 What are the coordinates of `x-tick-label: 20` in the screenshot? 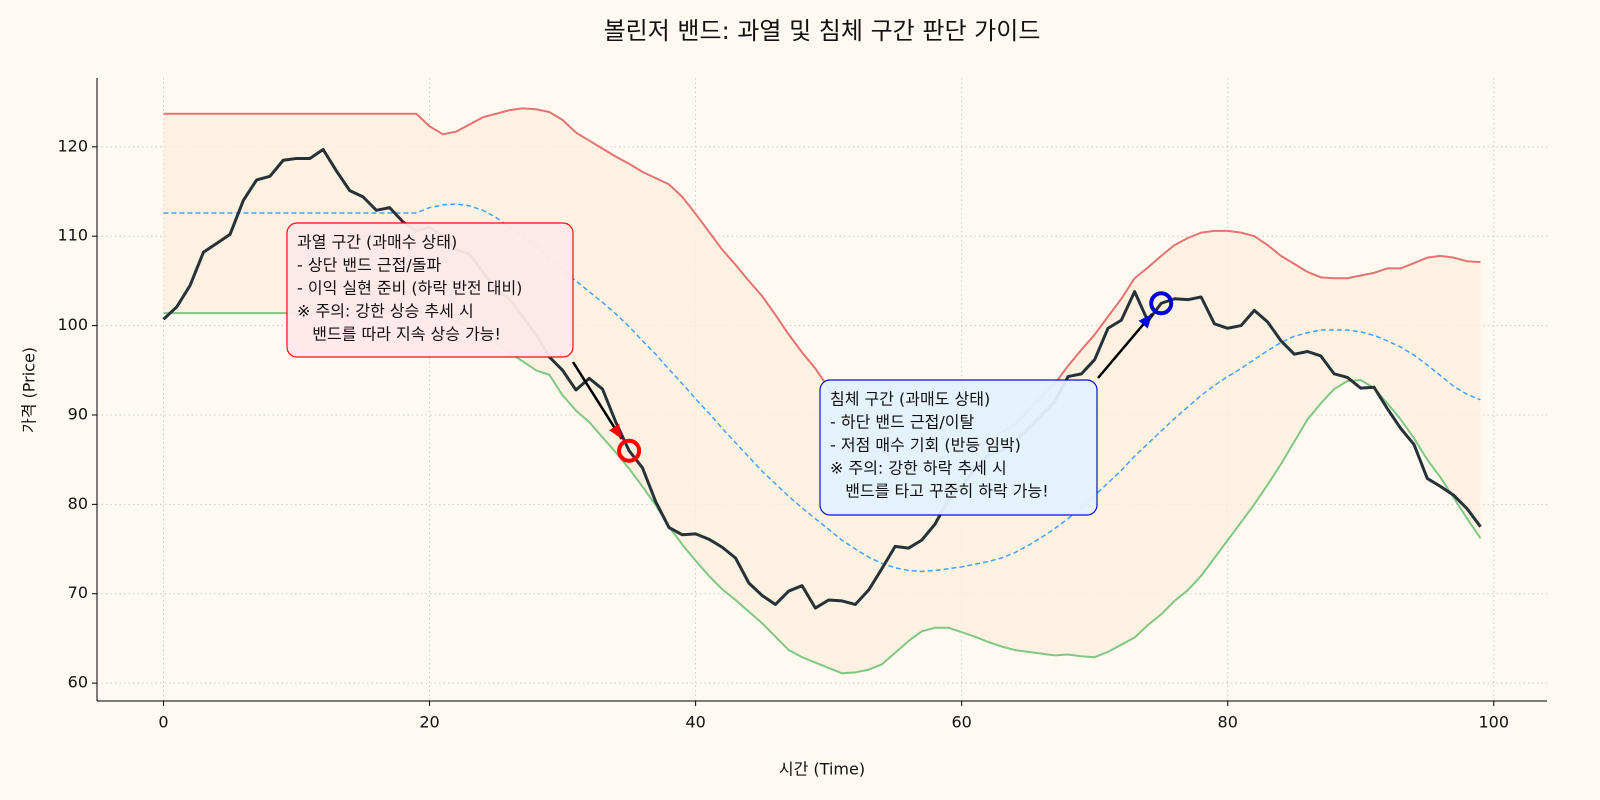 It's located at (429, 722).